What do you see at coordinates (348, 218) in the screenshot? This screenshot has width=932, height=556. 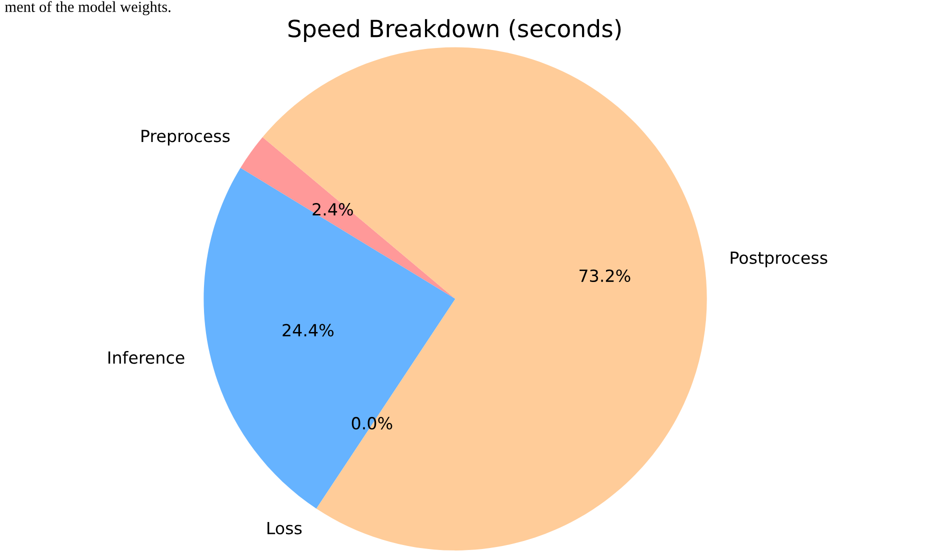 I see `pie-slice` at bounding box center [348, 218].